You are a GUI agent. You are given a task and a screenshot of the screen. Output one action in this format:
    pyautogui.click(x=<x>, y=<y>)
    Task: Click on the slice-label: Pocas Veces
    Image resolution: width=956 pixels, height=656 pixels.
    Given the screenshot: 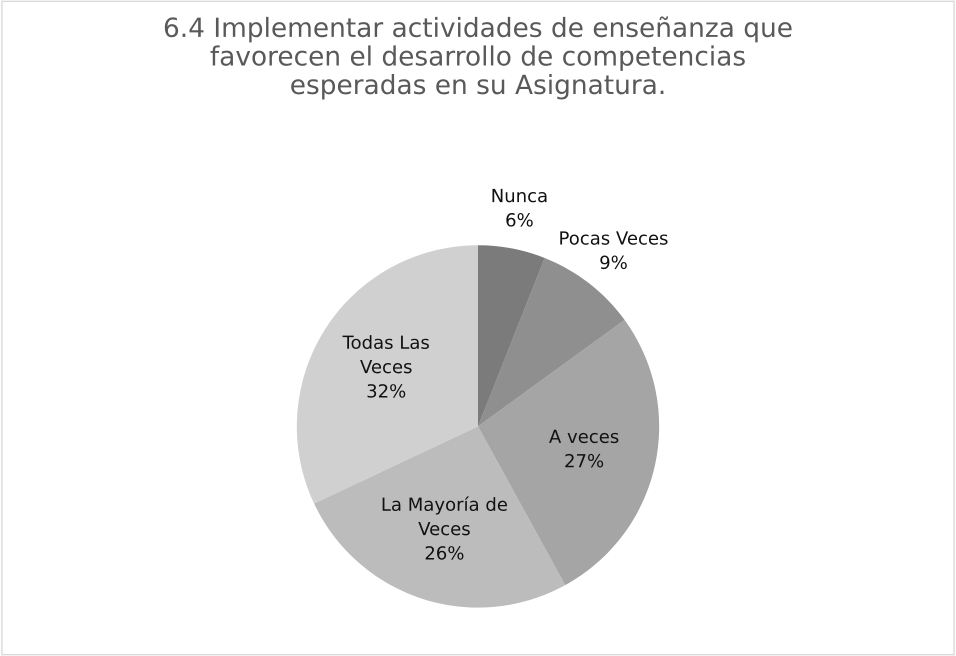 What is the action you would take?
    pyautogui.click(x=614, y=238)
    